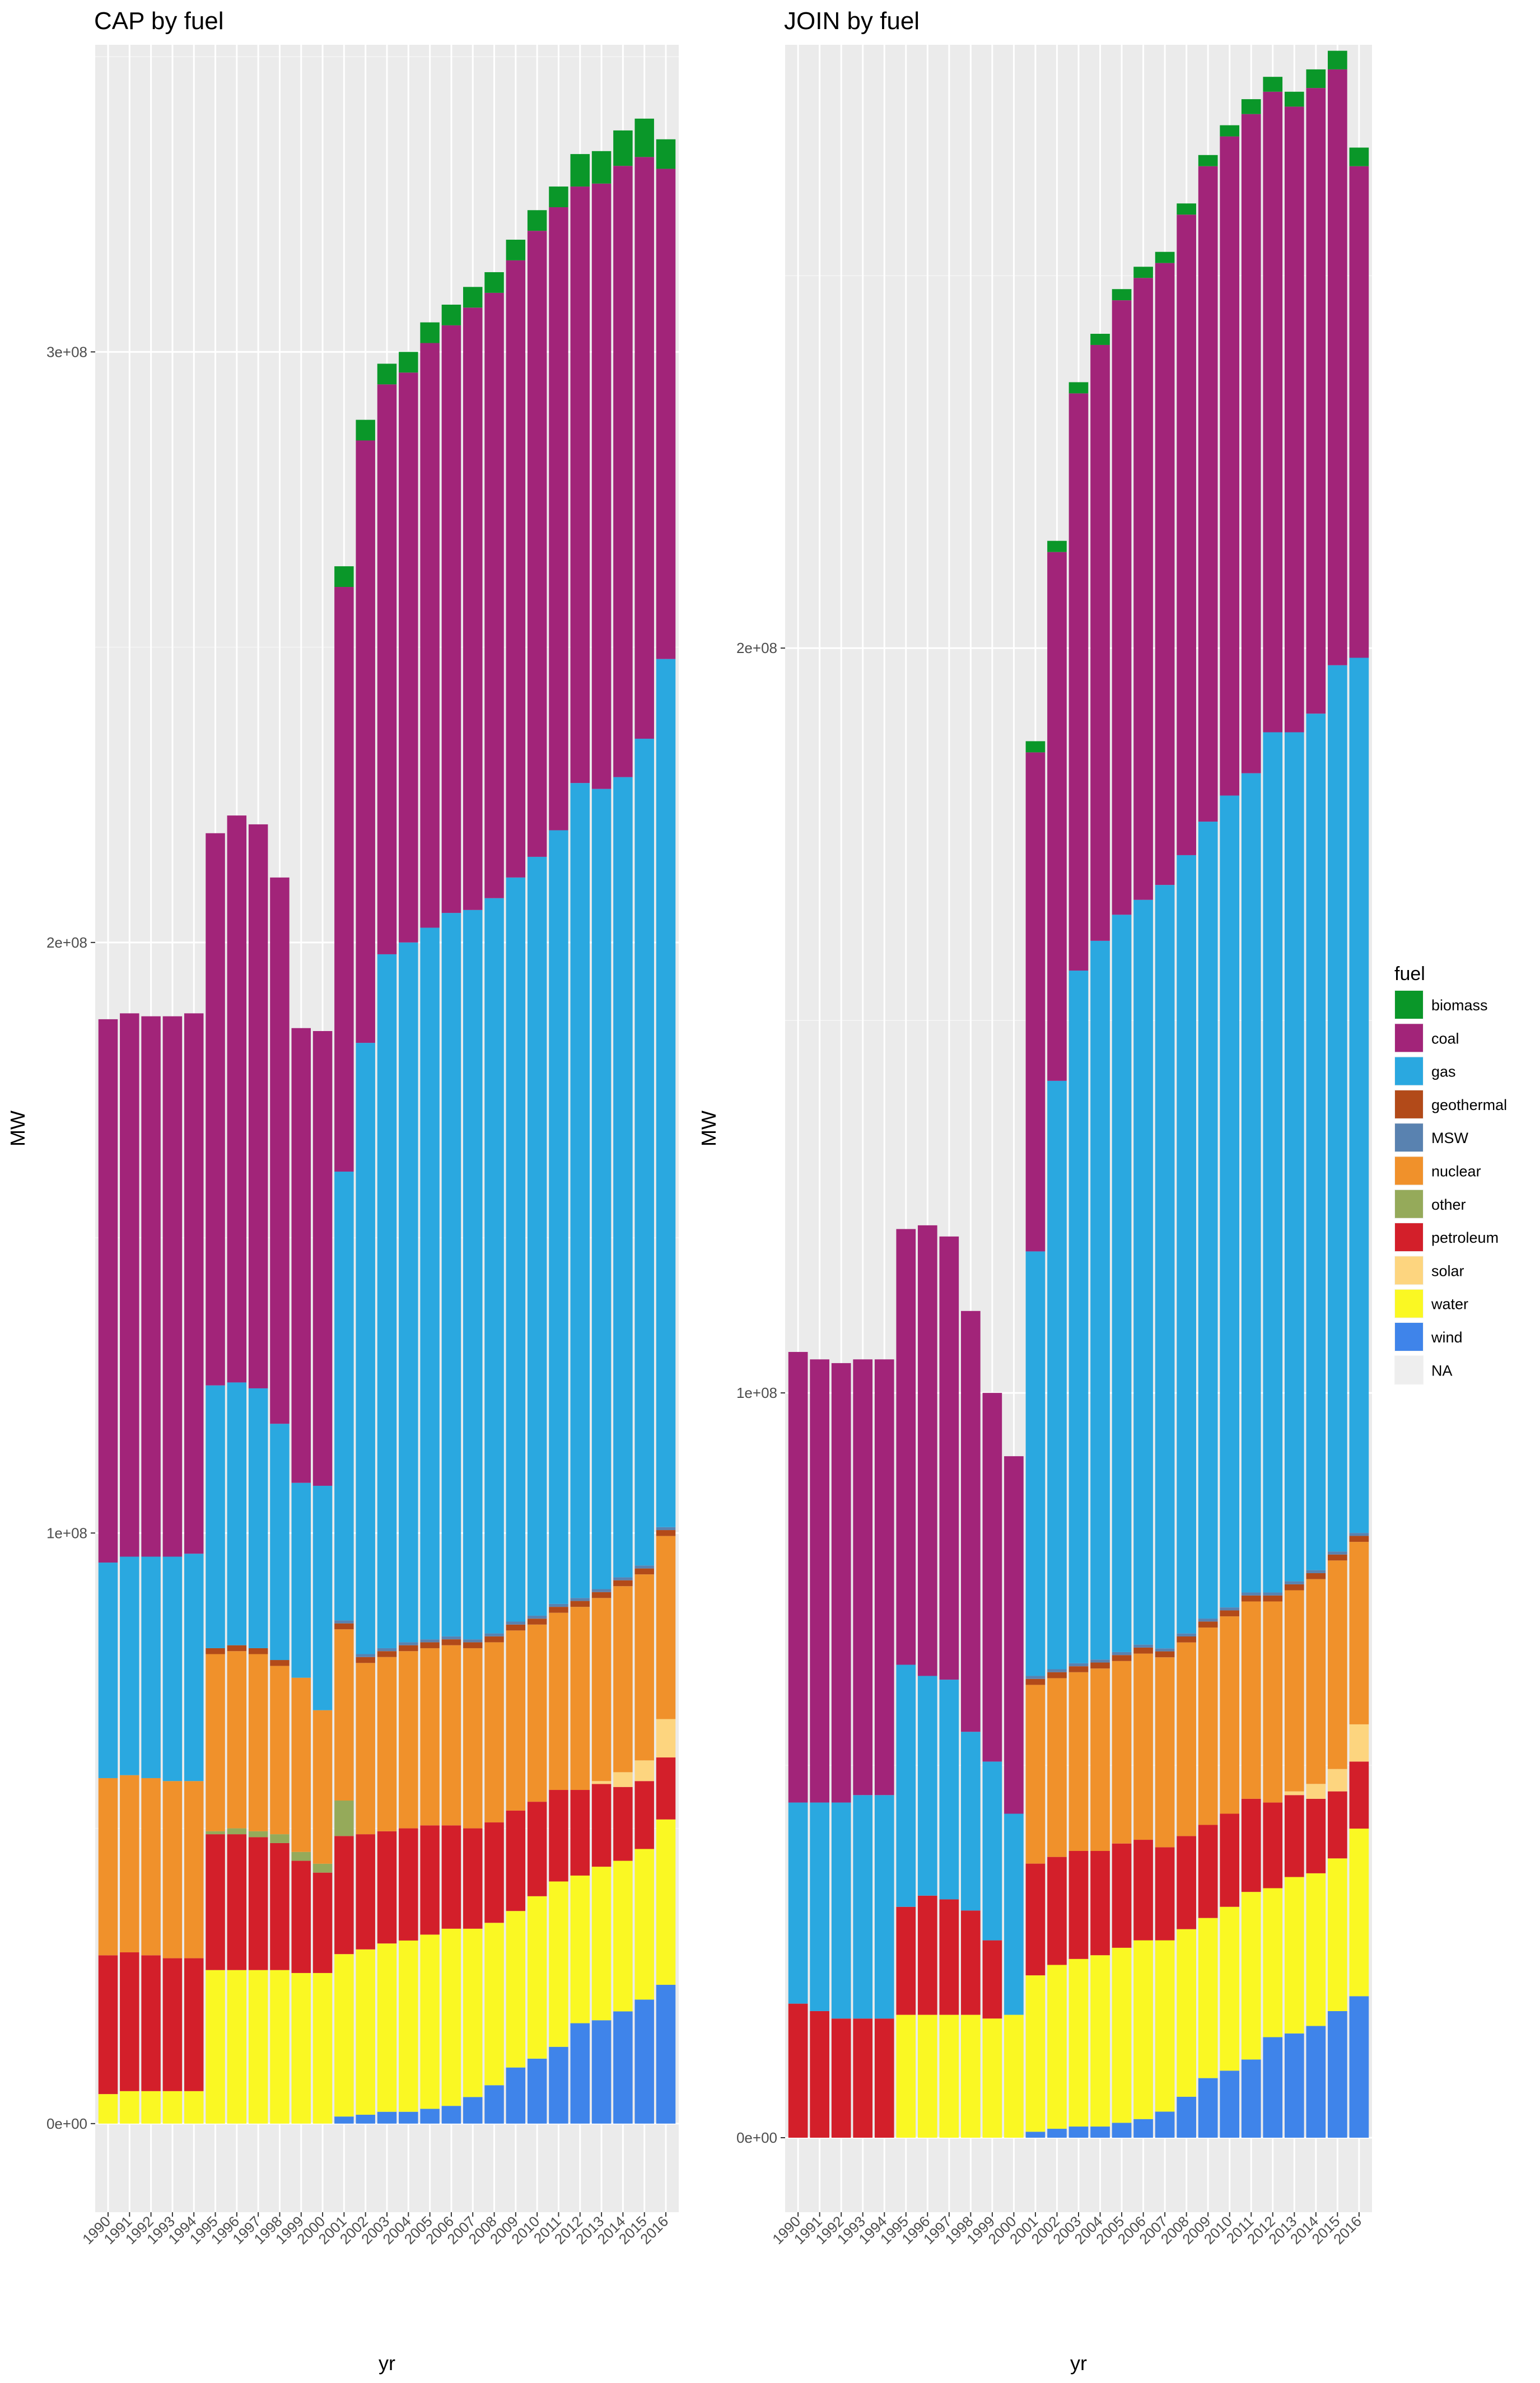 The height and width of the screenshot is (2383, 1540). What do you see at coordinates (194, 2107) in the screenshot?
I see `bar-water-1994` at bounding box center [194, 2107].